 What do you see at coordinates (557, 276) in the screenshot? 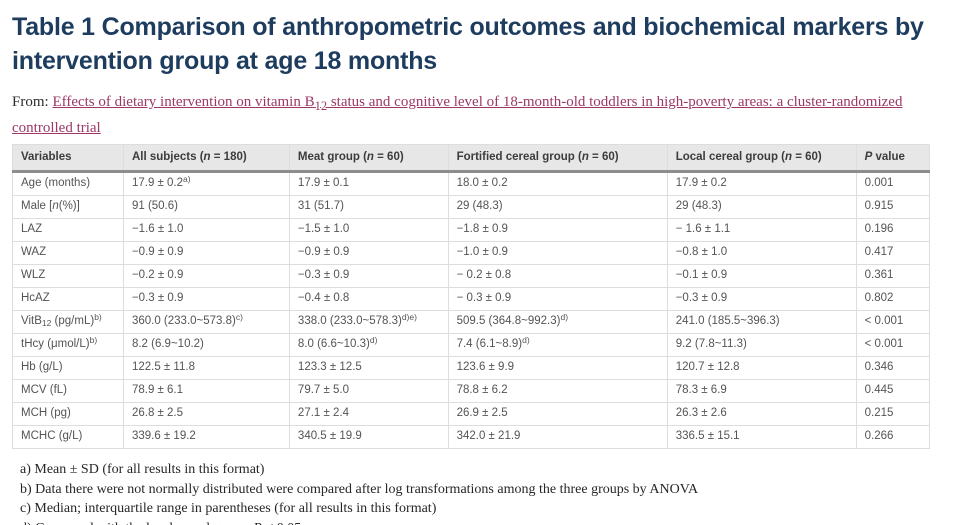
I see `cell: − 0.2 ± 0.8` at bounding box center [557, 276].